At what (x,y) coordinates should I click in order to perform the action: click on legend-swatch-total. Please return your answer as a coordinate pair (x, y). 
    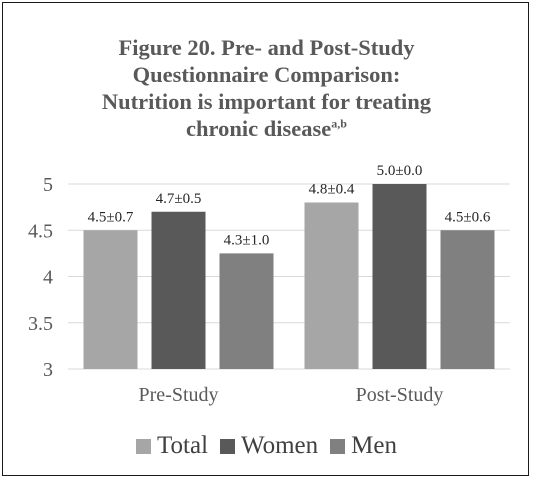
    Looking at the image, I should click on (143, 446).